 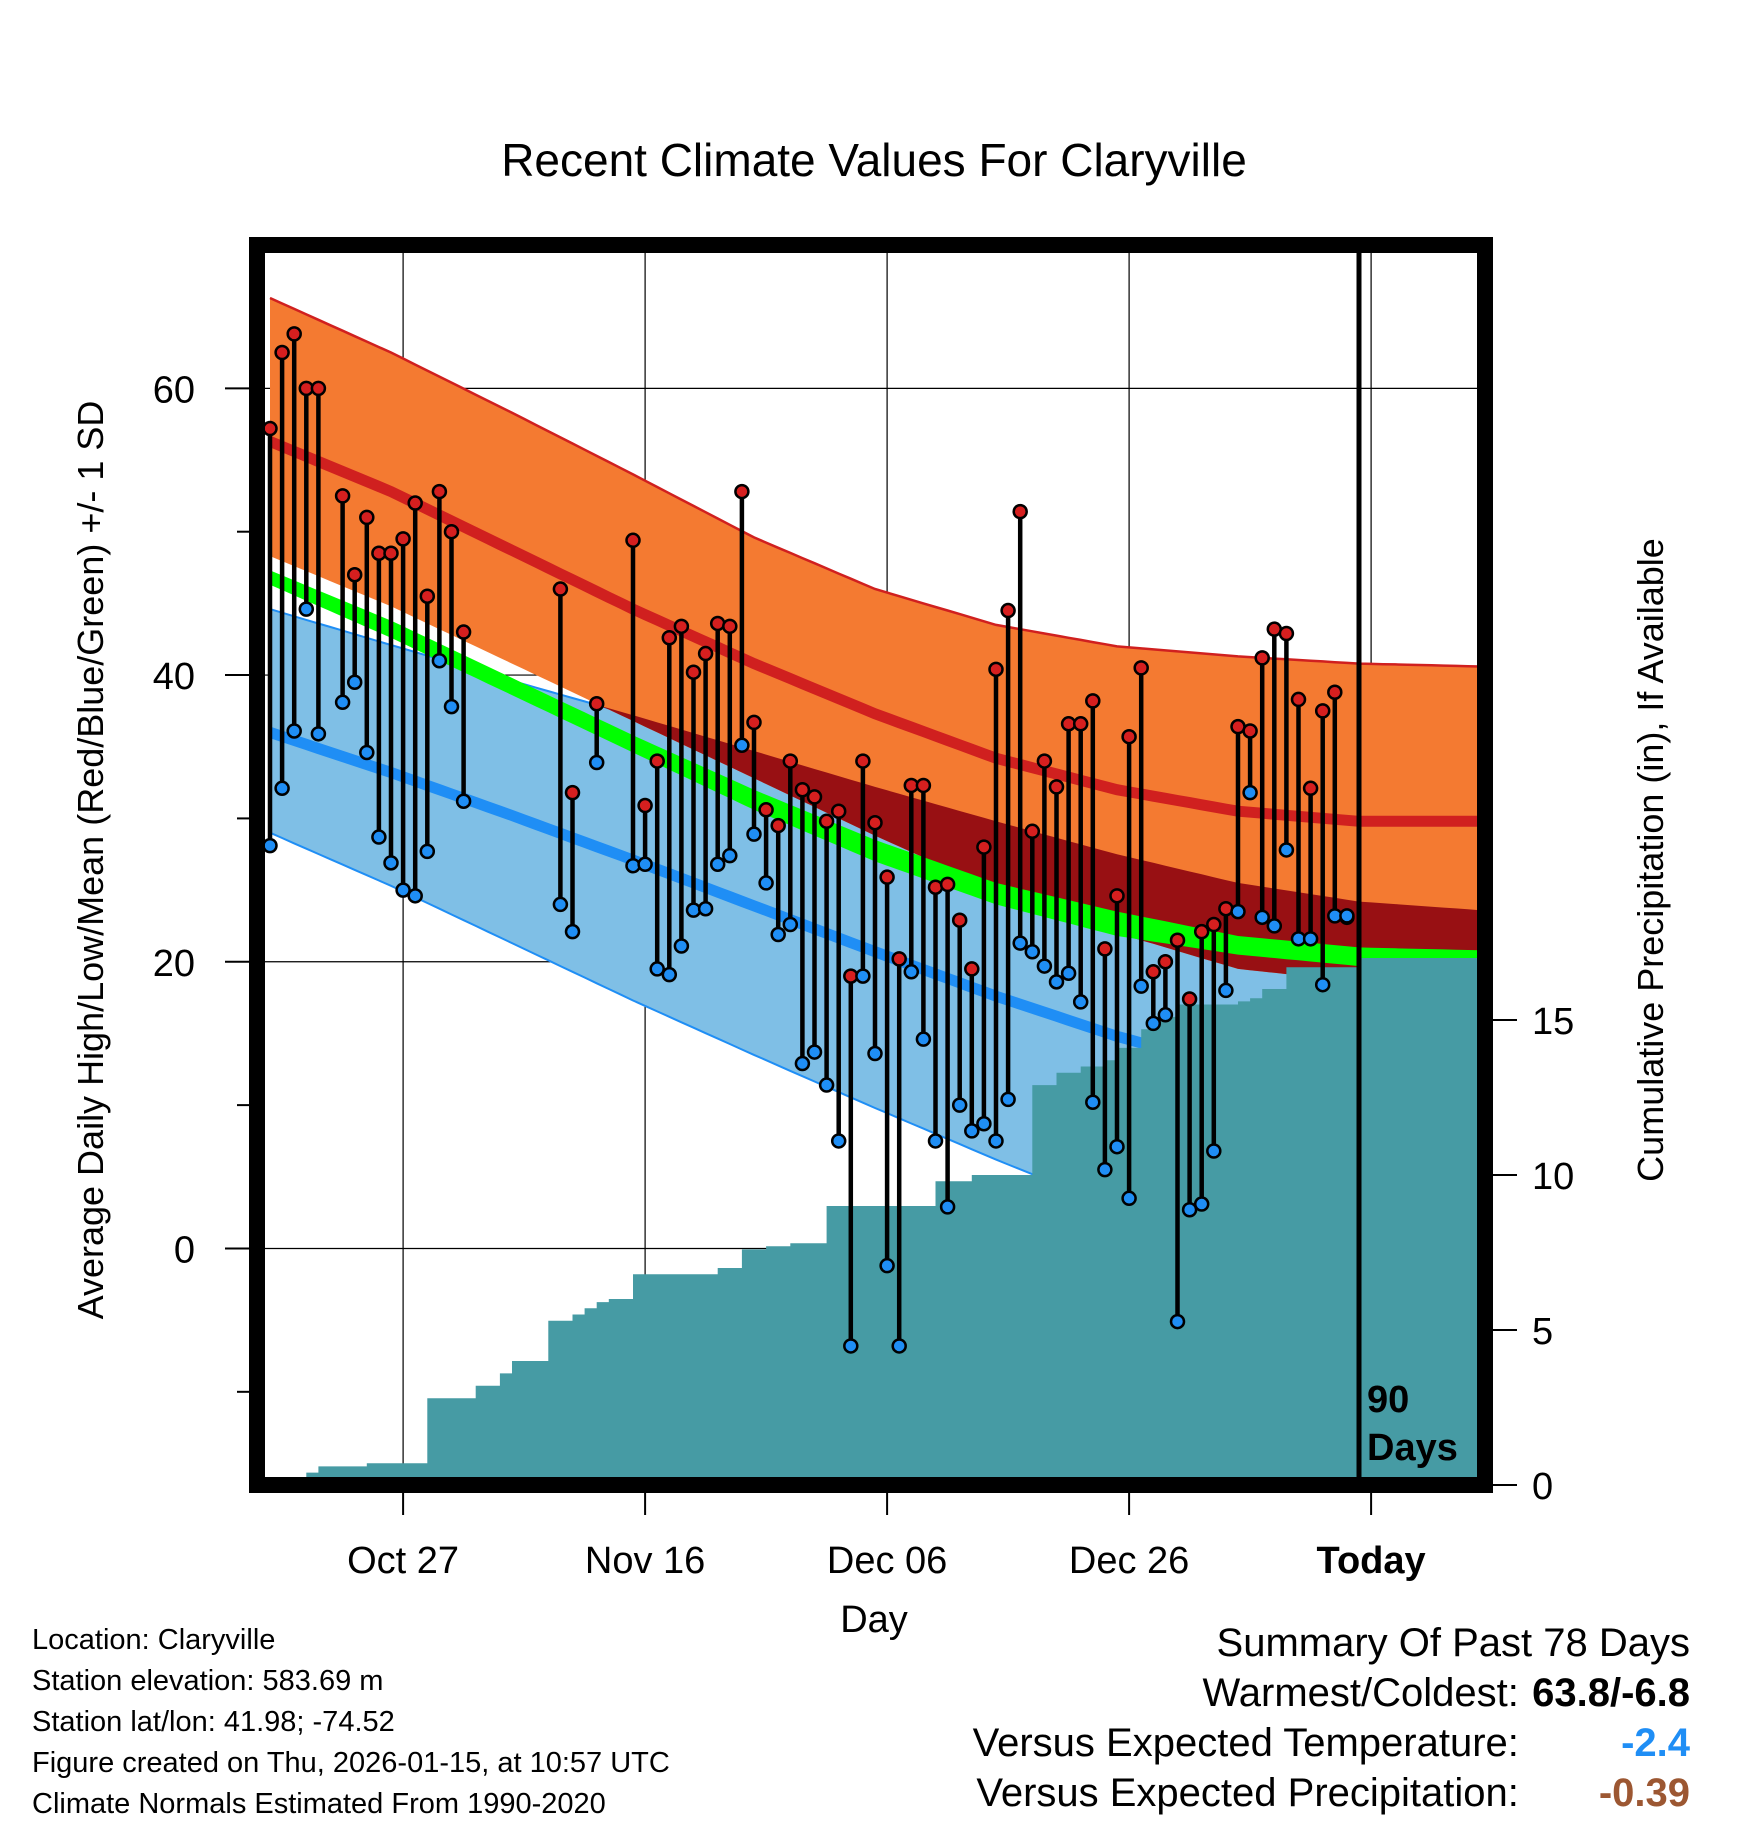 What do you see at coordinates (1644, 1793) in the screenshot?
I see `precip-value: -0.39` at bounding box center [1644, 1793].